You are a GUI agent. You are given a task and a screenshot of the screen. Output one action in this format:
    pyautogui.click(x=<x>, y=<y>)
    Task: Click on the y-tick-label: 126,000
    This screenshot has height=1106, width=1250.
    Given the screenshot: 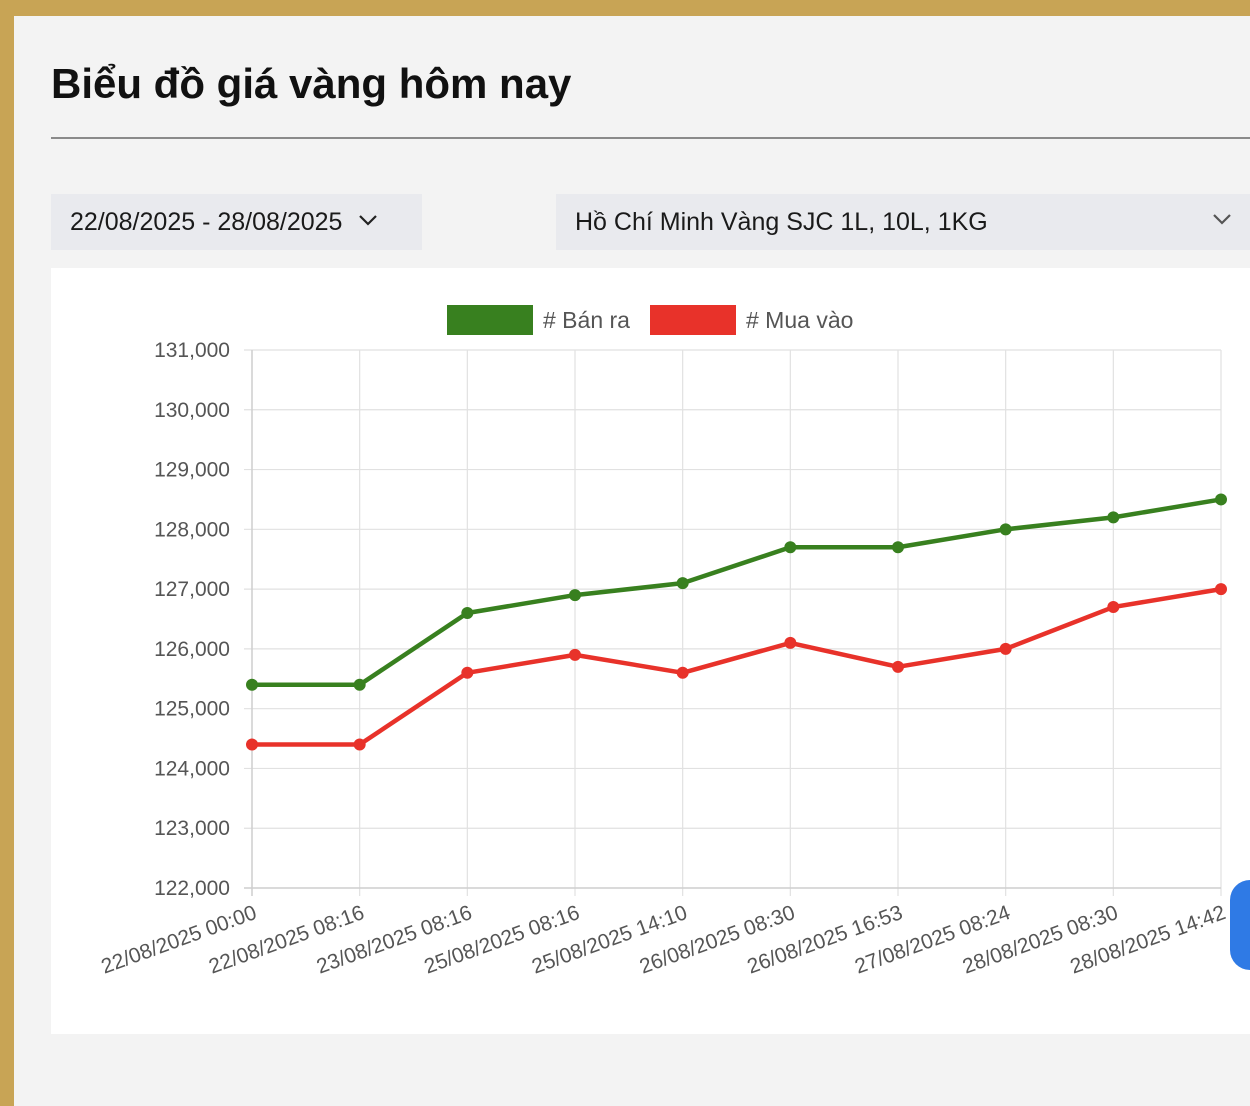 What is the action you would take?
    pyautogui.click(x=192, y=649)
    